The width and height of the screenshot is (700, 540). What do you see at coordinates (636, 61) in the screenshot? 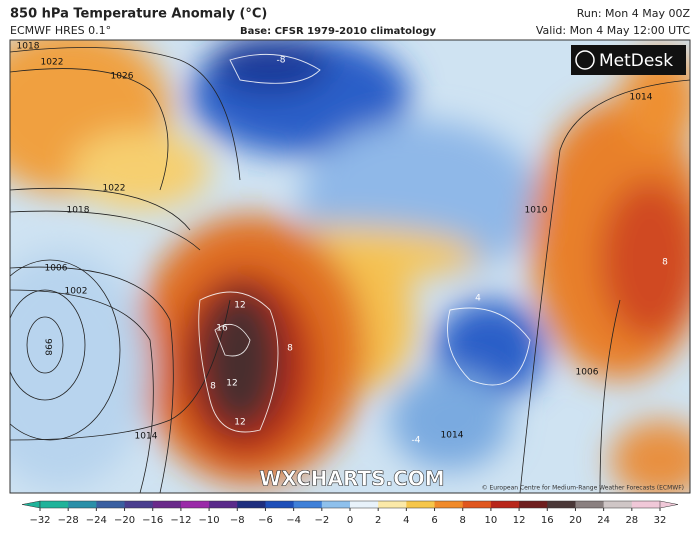
I see `logo: MetDesk` at bounding box center [636, 61].